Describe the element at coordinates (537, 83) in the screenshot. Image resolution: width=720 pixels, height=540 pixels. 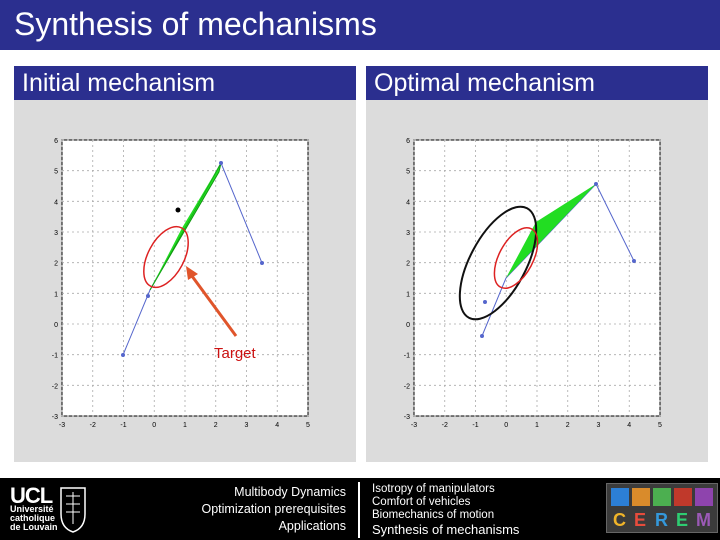
I see `optimal-mechanism-heading: Optimal mechanism` at that location.